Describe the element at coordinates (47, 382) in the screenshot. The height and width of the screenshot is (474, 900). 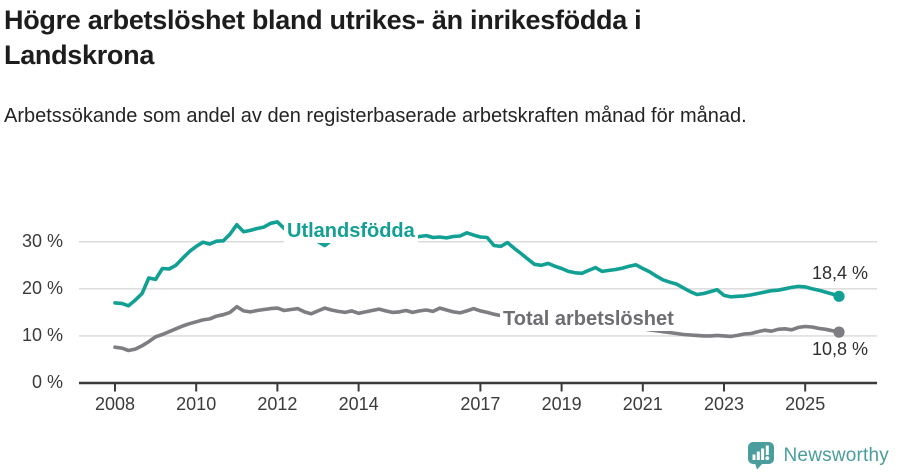
I see `y-tick-label: 0 %` at that location.